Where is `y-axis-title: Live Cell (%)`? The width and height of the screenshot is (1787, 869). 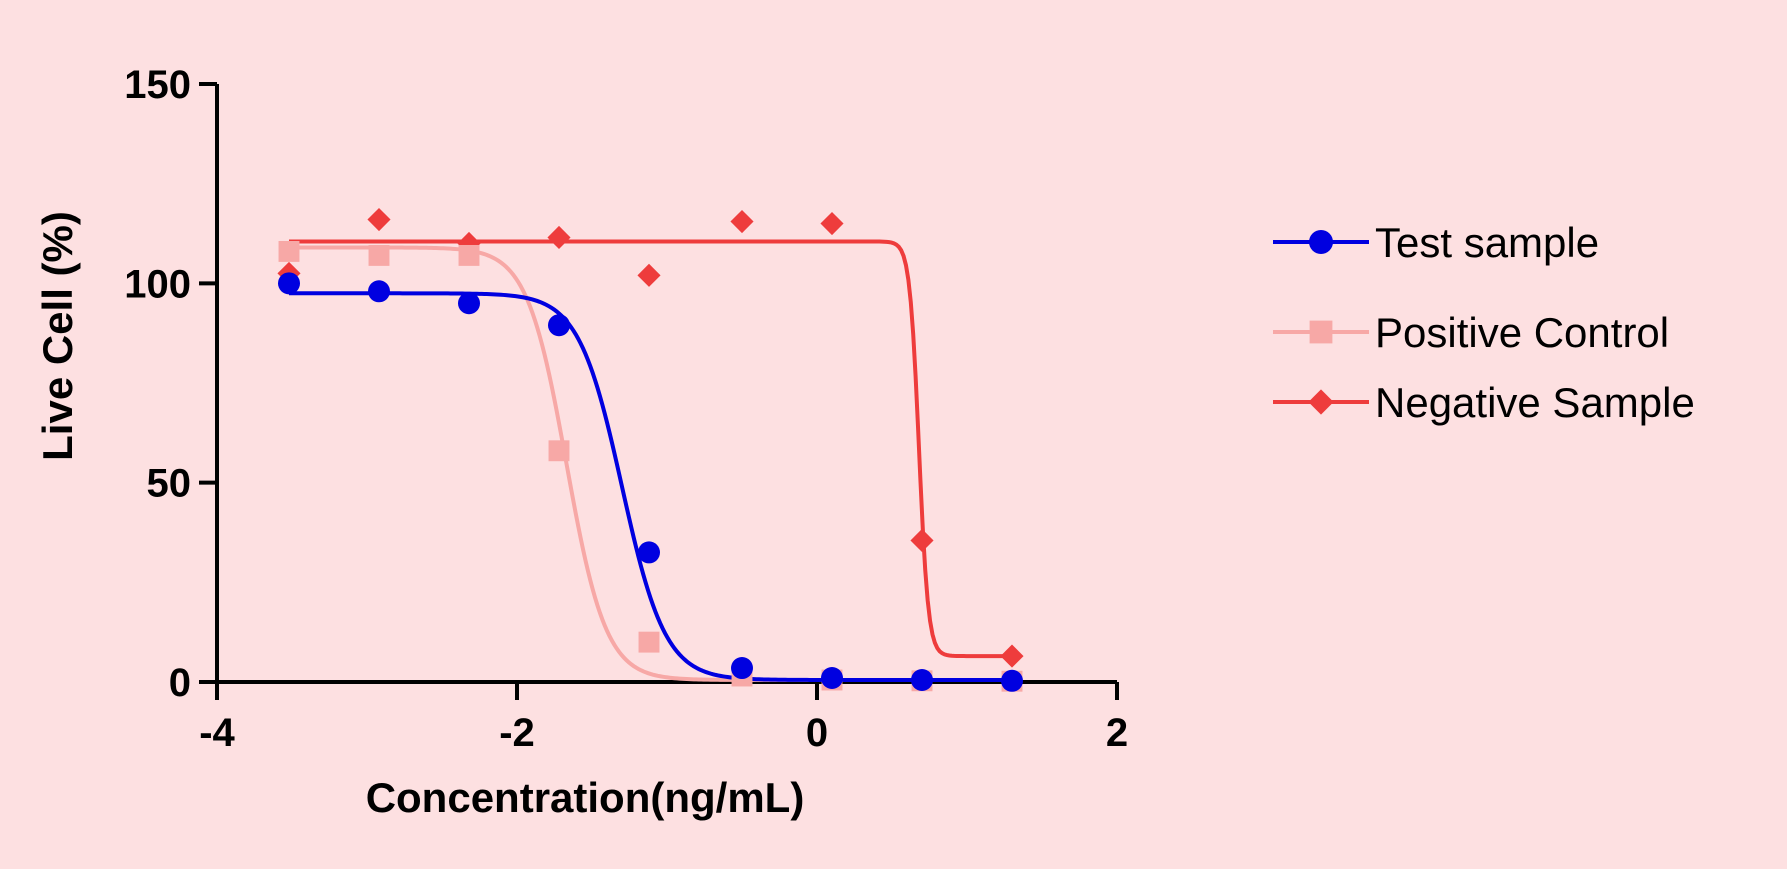 y-axis-title: Live Cell (%) is located at coordinates (57, 336).